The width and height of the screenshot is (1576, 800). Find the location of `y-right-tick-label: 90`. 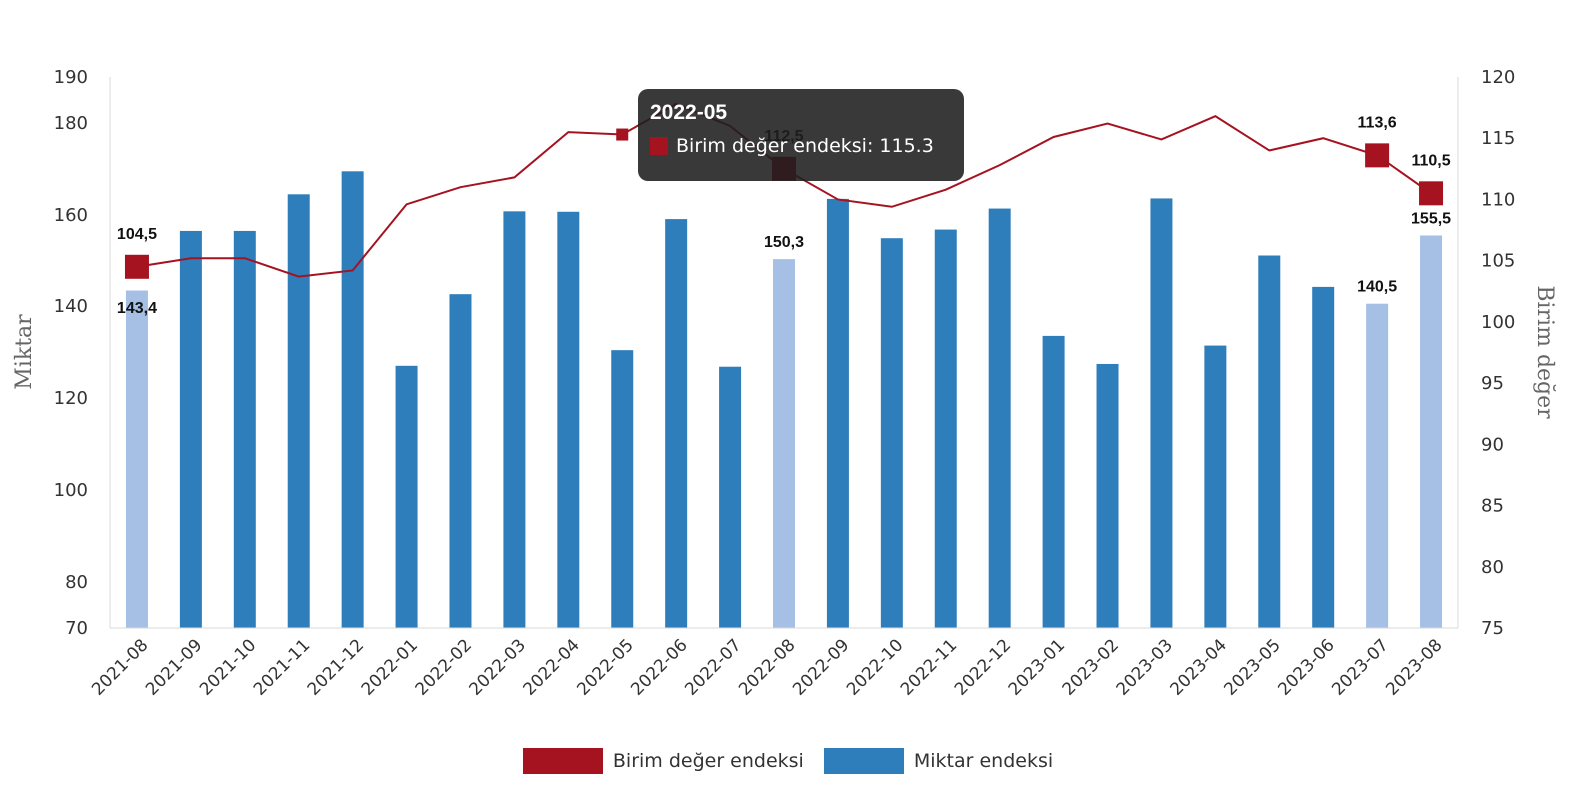

y-right-tick-label: 90 is located at coordinates (1492, 444).